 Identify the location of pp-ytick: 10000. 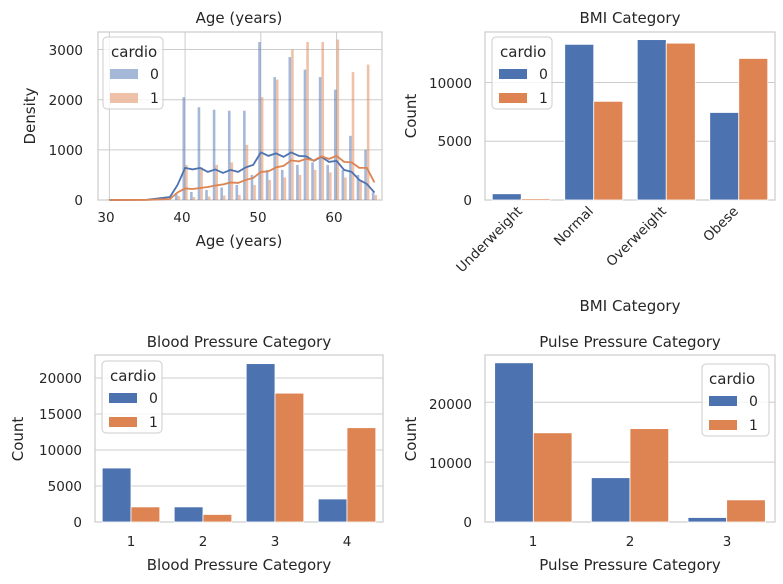
(450, 464).